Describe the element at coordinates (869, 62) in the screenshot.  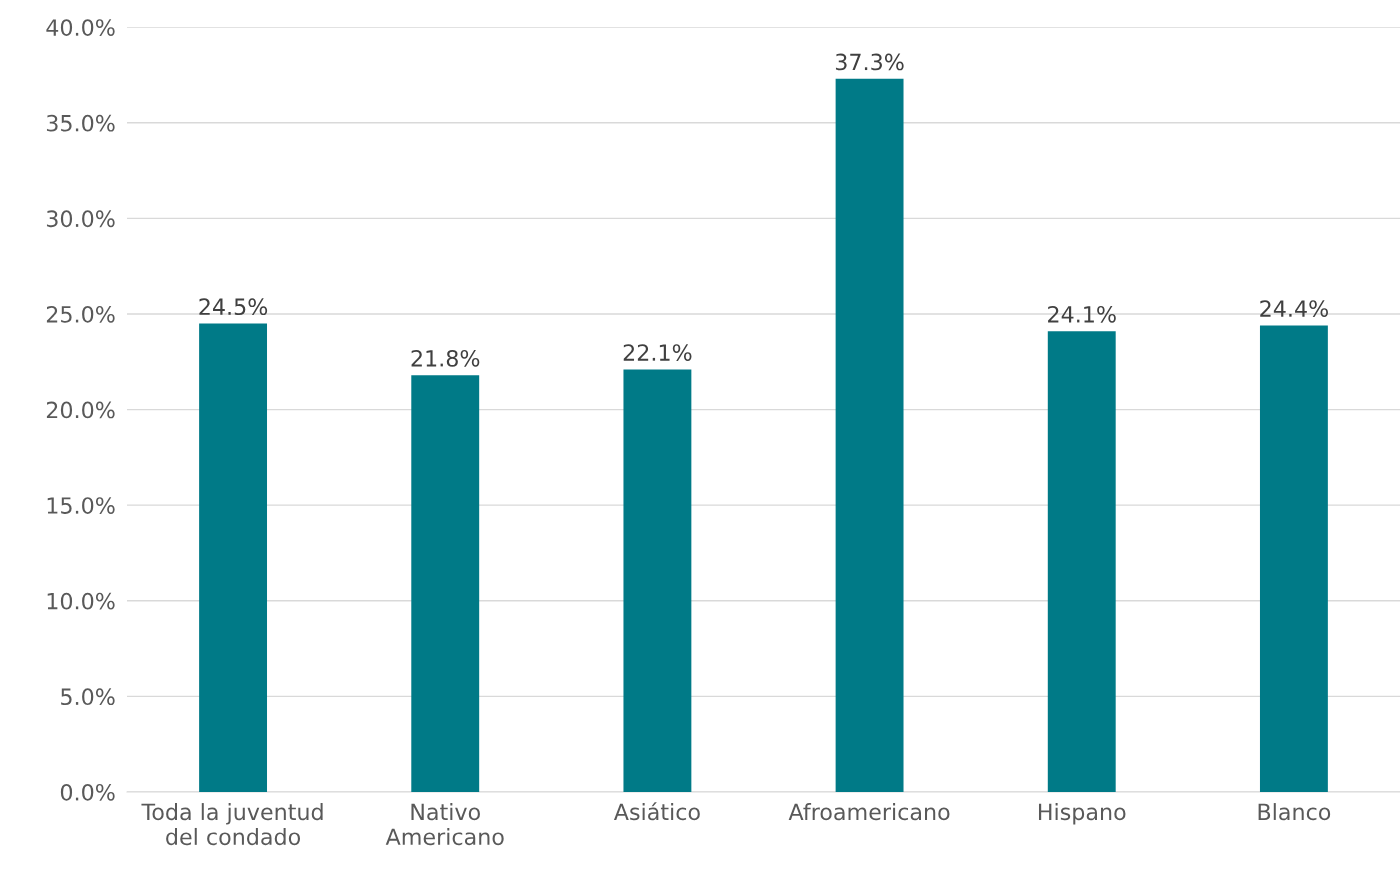
I see `data-label: 37.3%` at that location.